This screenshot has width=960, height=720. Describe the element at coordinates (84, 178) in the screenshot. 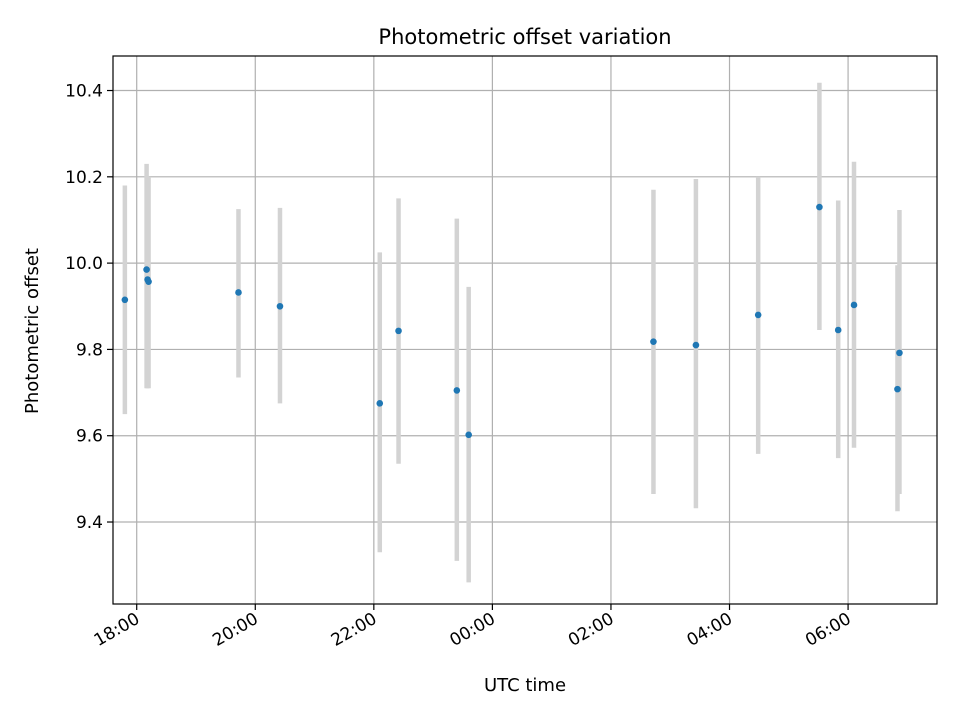

I see `y-tick-label: 10.2` at that location.